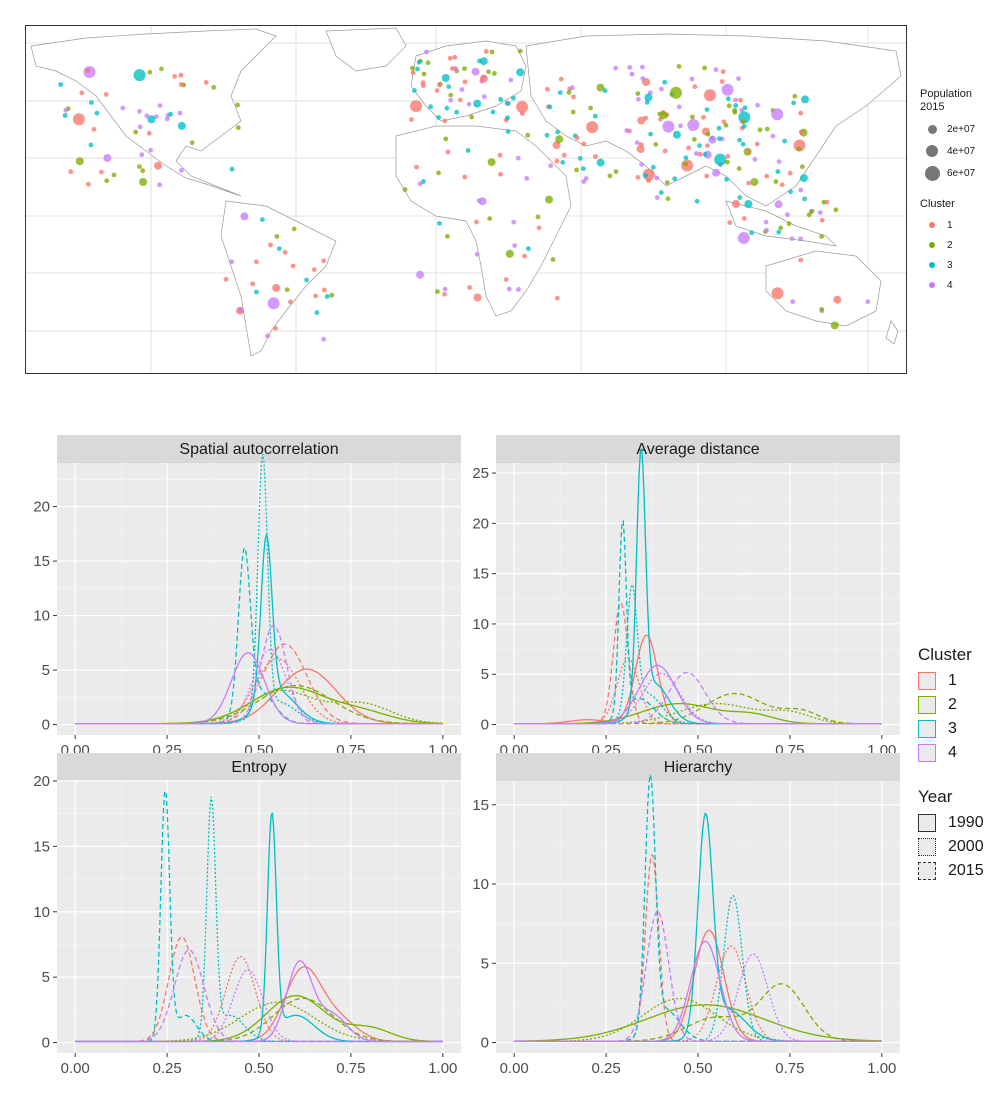  I want to click on south-america-outline, so click(278, 278).